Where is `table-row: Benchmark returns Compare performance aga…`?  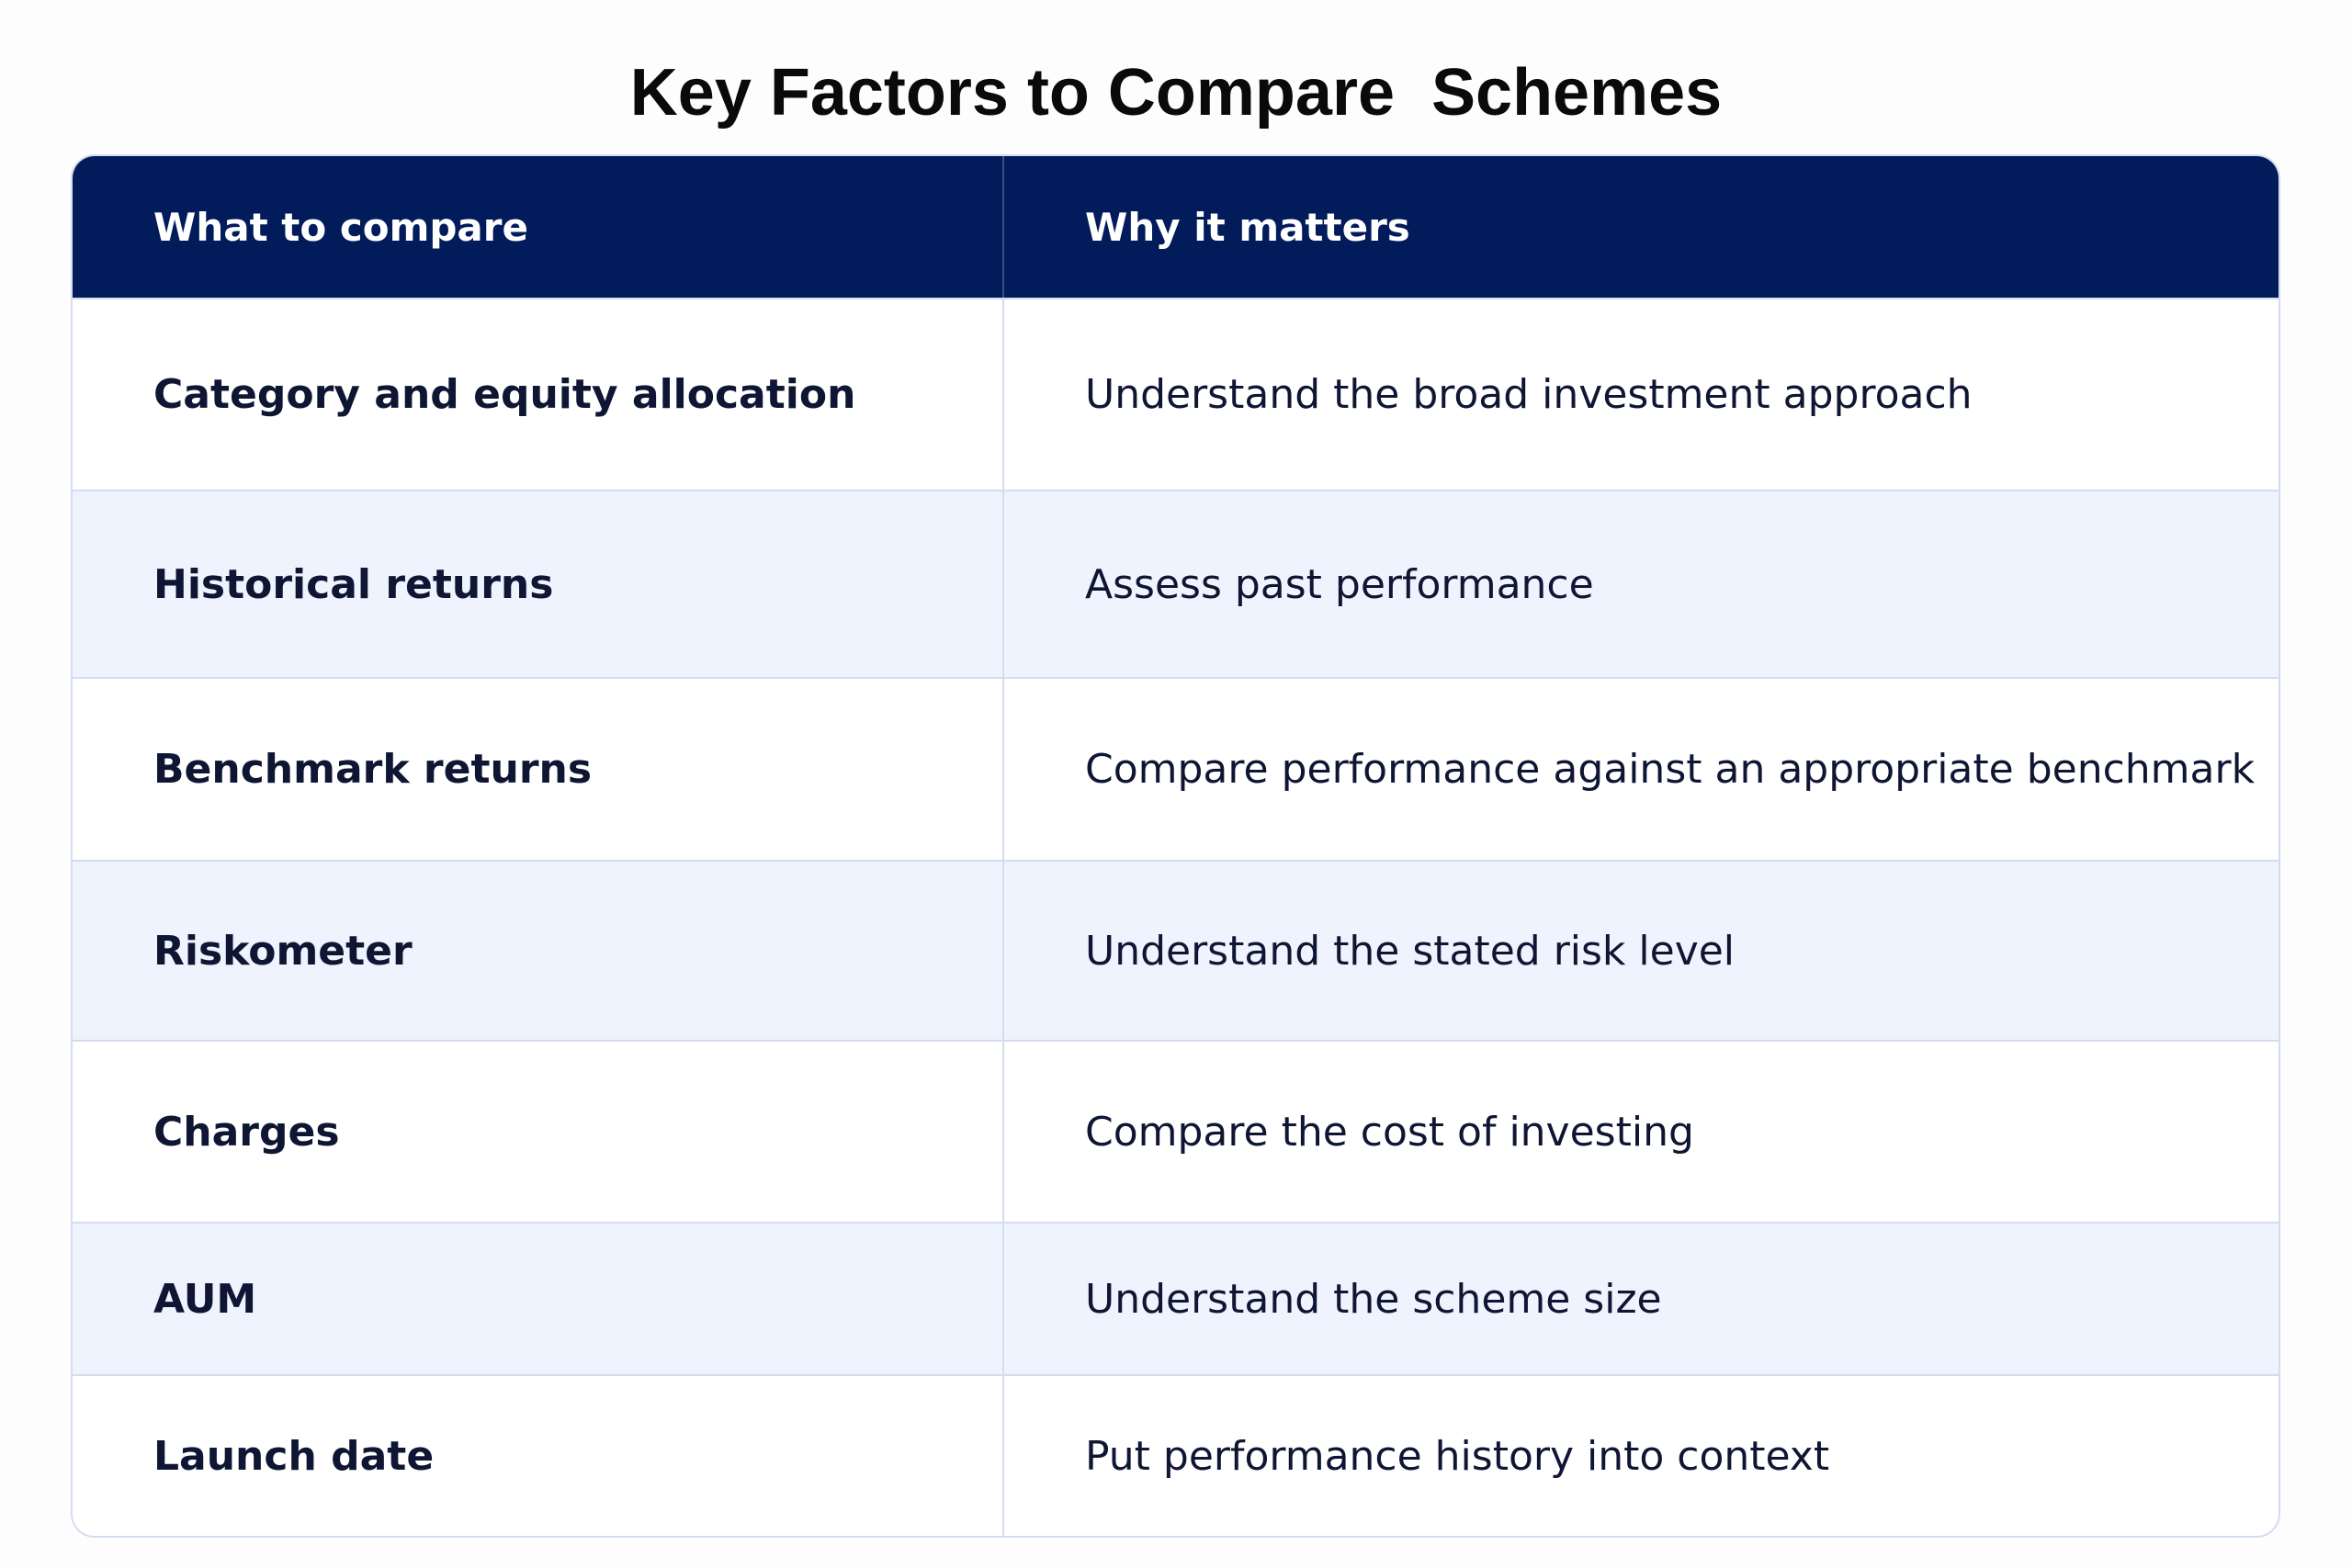 table-row: Benchmark returns Compare performance aga… is located at coordinates (1175, 769).